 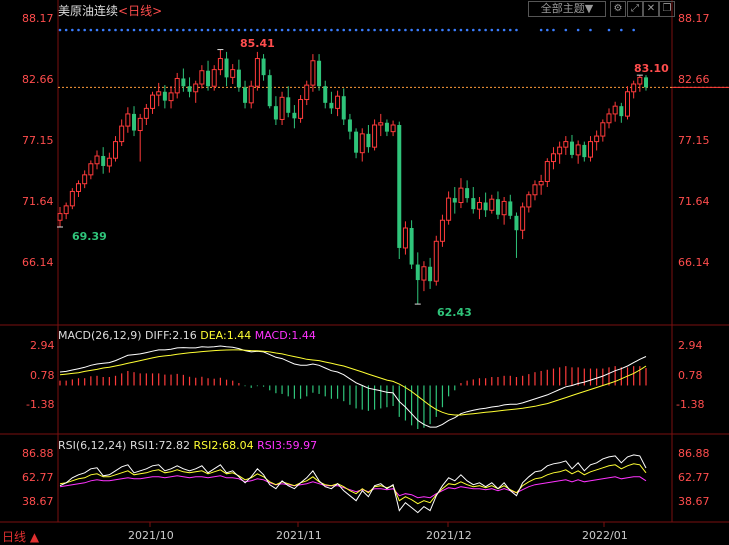 What do you see at coordinates (635, 9) in the screenshot?
I see `expand-icon: ⤢` at bounding box center [635, 9].